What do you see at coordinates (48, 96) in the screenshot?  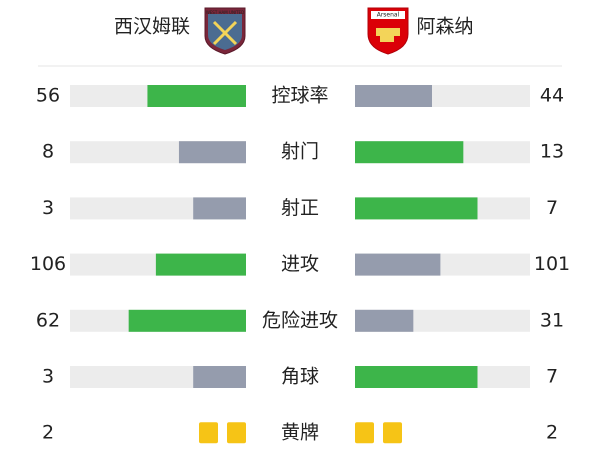 I see `home-value: 56` at bounding box center [48, 96].